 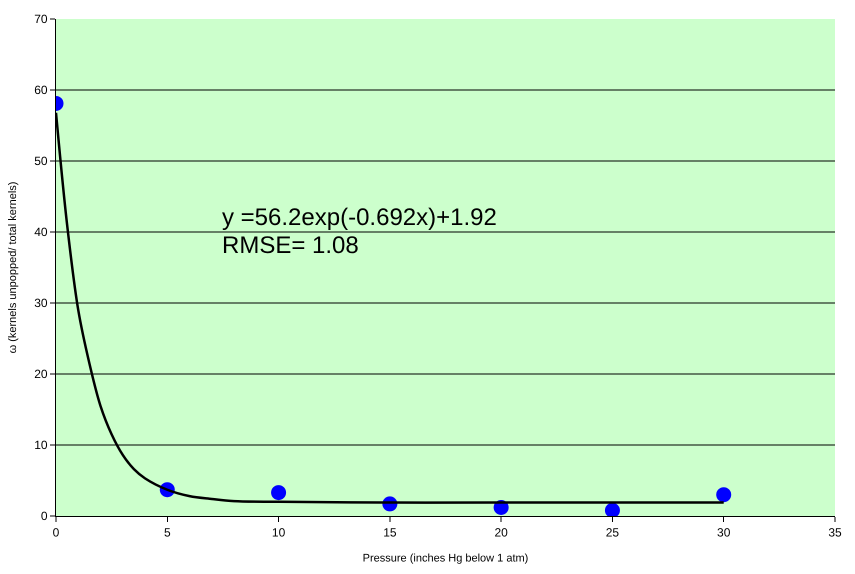 I want to click on x-tick-label: 10, so click(x=279, y=532).